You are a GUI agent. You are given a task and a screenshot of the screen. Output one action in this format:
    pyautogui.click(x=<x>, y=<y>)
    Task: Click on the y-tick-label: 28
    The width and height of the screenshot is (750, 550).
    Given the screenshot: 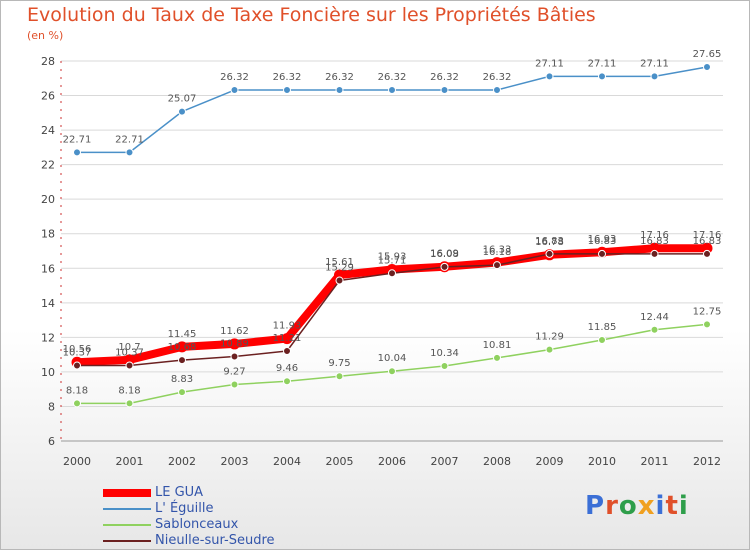 What is the action you would take?
    pyautogui.click(x=48, y=61)
    